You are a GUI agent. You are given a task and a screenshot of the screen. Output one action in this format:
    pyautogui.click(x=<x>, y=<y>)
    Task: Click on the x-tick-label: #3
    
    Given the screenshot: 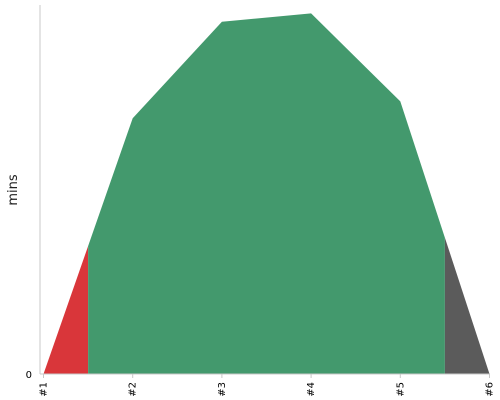 What is the action you would take?
    pyautogui.click(x=222, y=389)
    